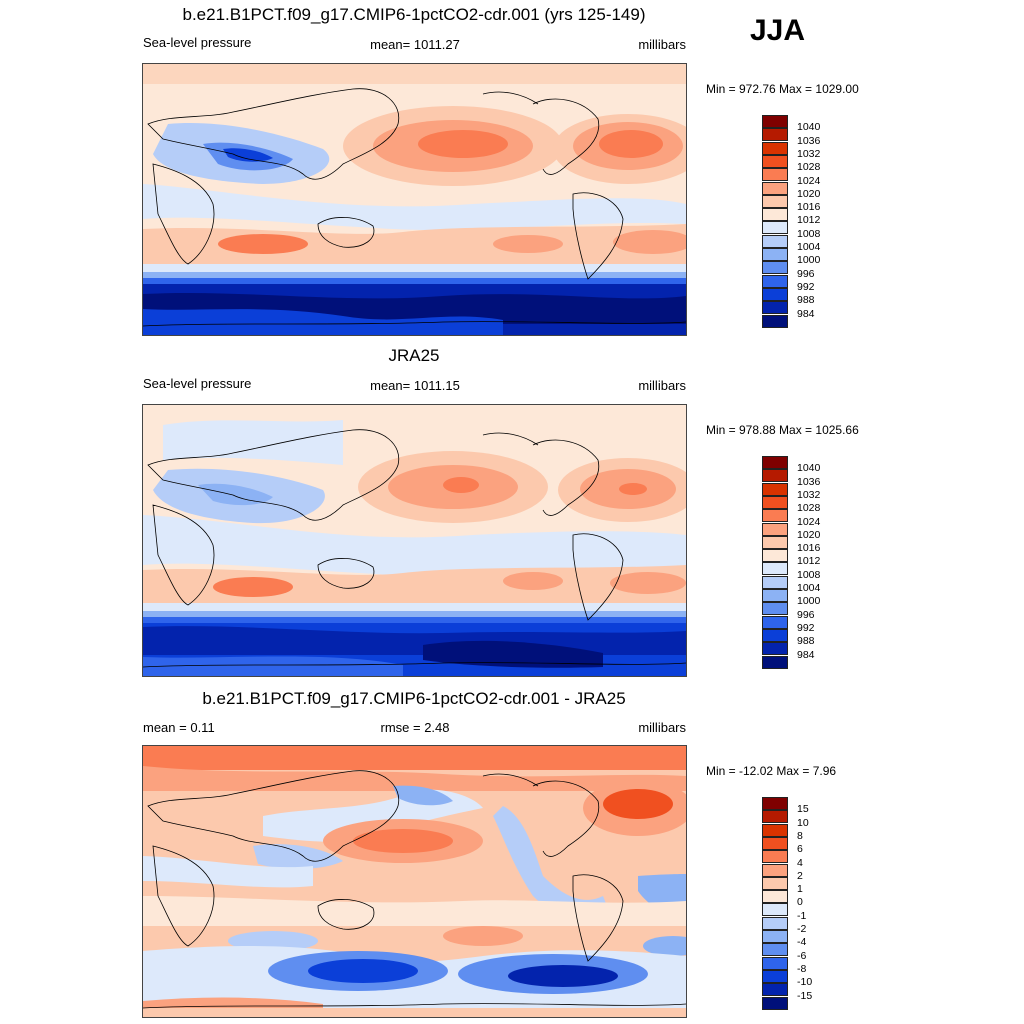 This screenshot has height=1024, width=1024. I want to click on panel2-variable-label: Sea-level pressure, so click(197, 383).